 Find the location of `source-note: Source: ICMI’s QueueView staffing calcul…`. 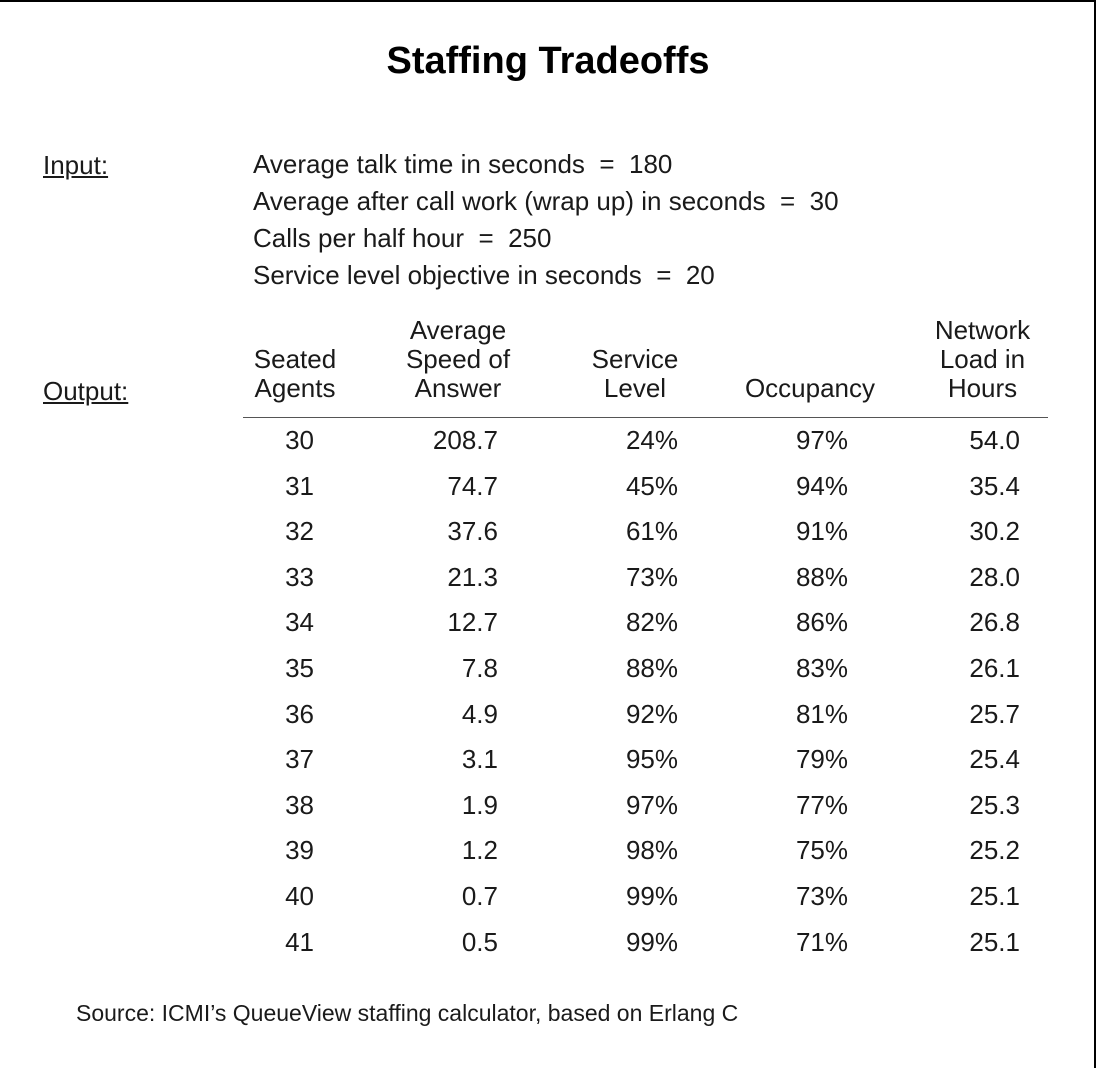

source-note: Source: ICMI’s QueueView staffing calcul… is located at coordinates (407, 1013).